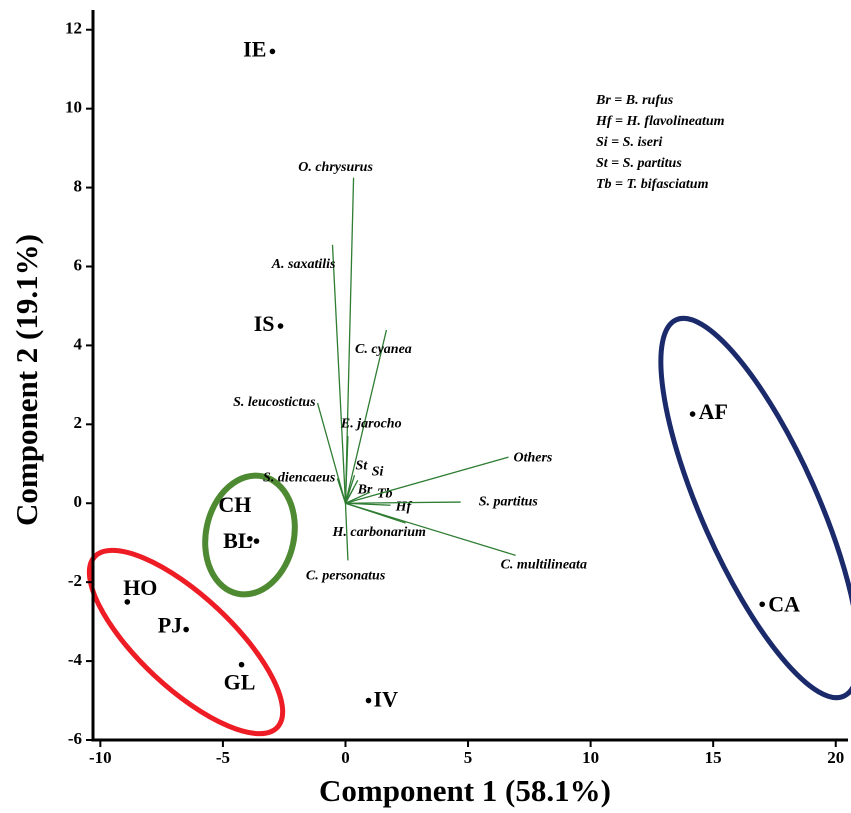  What do you see at coordinates (371, 423) in the screenshot?
I see `loading-label: E. jarocho` at bounding box center [371, 423].